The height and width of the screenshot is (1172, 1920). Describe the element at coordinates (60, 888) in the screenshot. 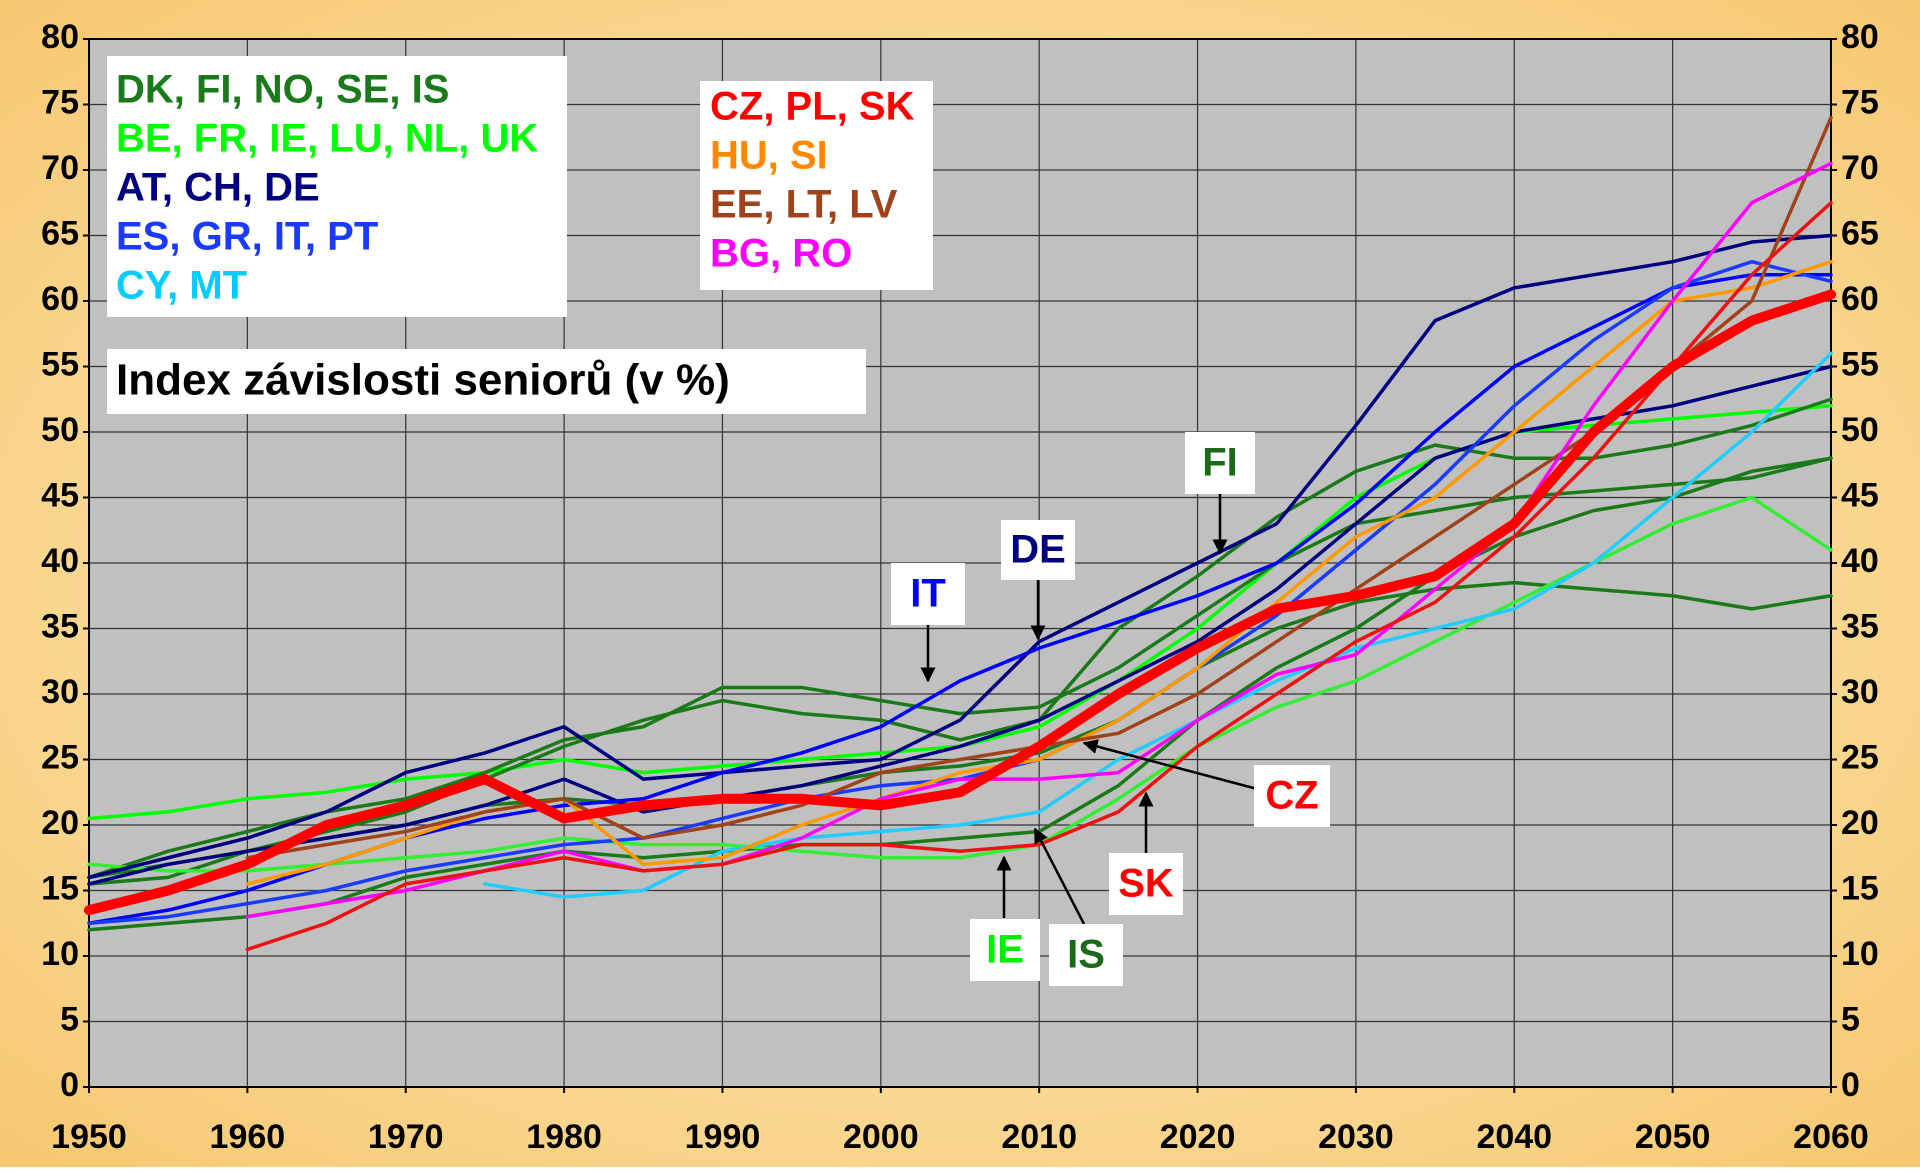

I see `y-tick-label: 15` at that location.